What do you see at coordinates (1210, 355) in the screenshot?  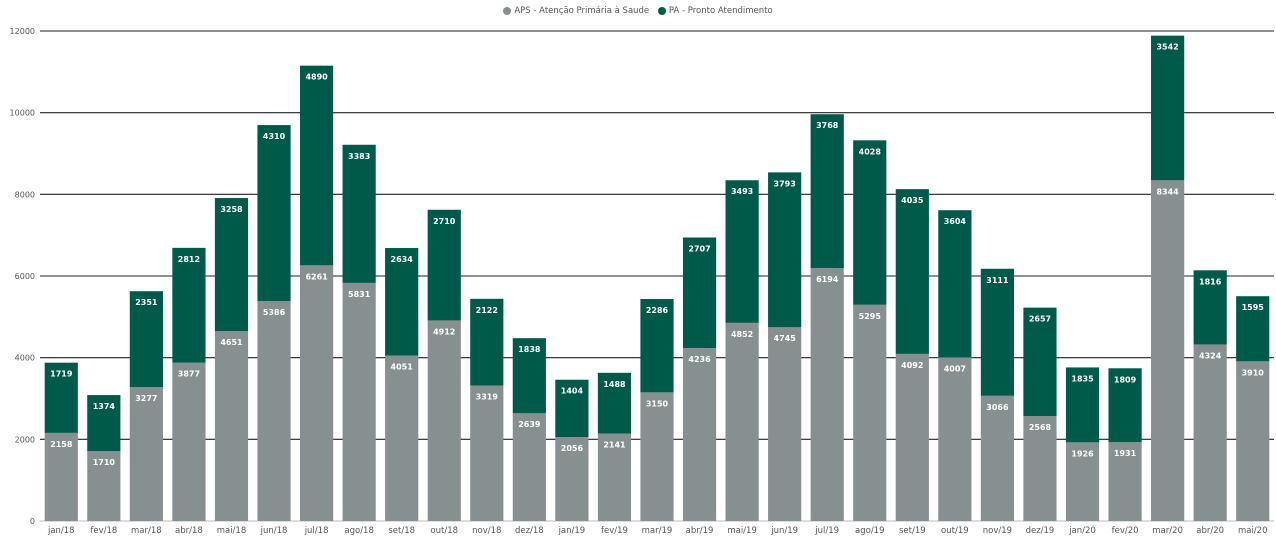 I see `data-label-aps: 4324` at bounding box center [1210, 355].